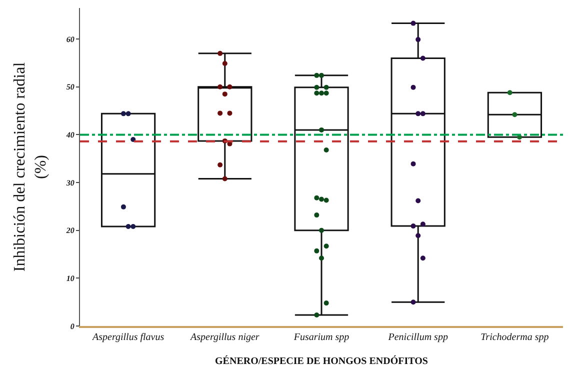  I want to click on x-tick-label: Aspergillus niger, so click(225, 337).